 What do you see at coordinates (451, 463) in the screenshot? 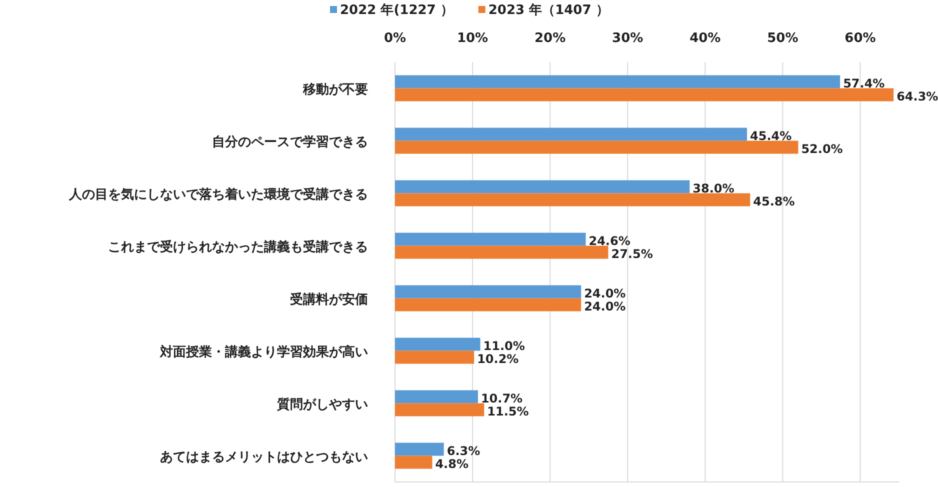
I see `data-label: 4.8%` at bounding box center [451, 463].